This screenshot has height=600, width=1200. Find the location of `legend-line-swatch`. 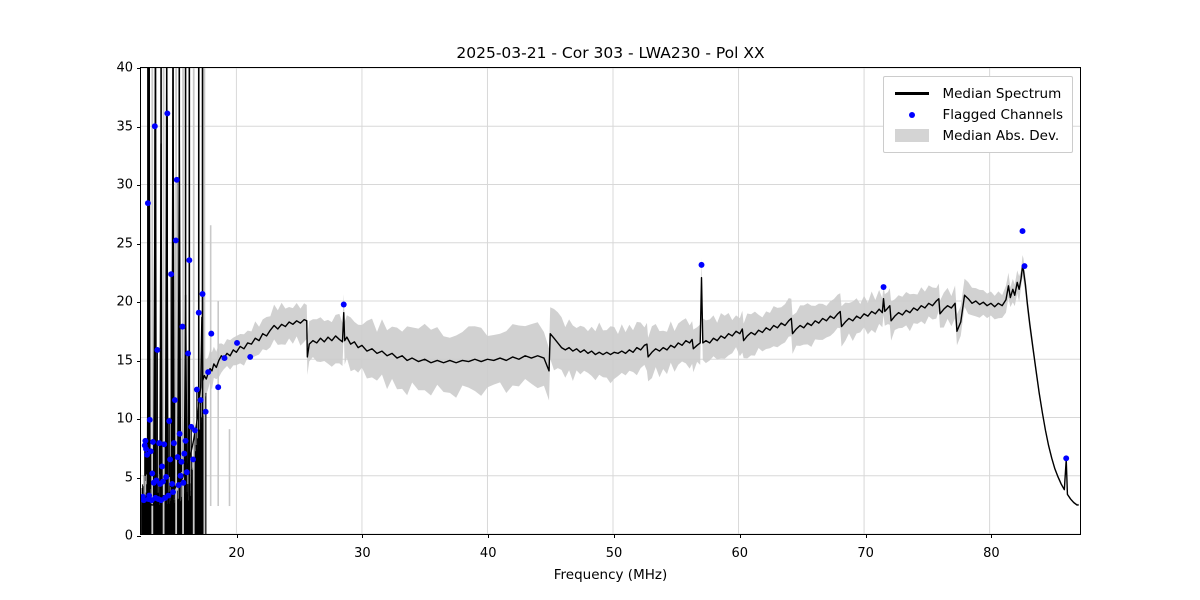

legend-line-swatch is located at coordinates (912, 93).